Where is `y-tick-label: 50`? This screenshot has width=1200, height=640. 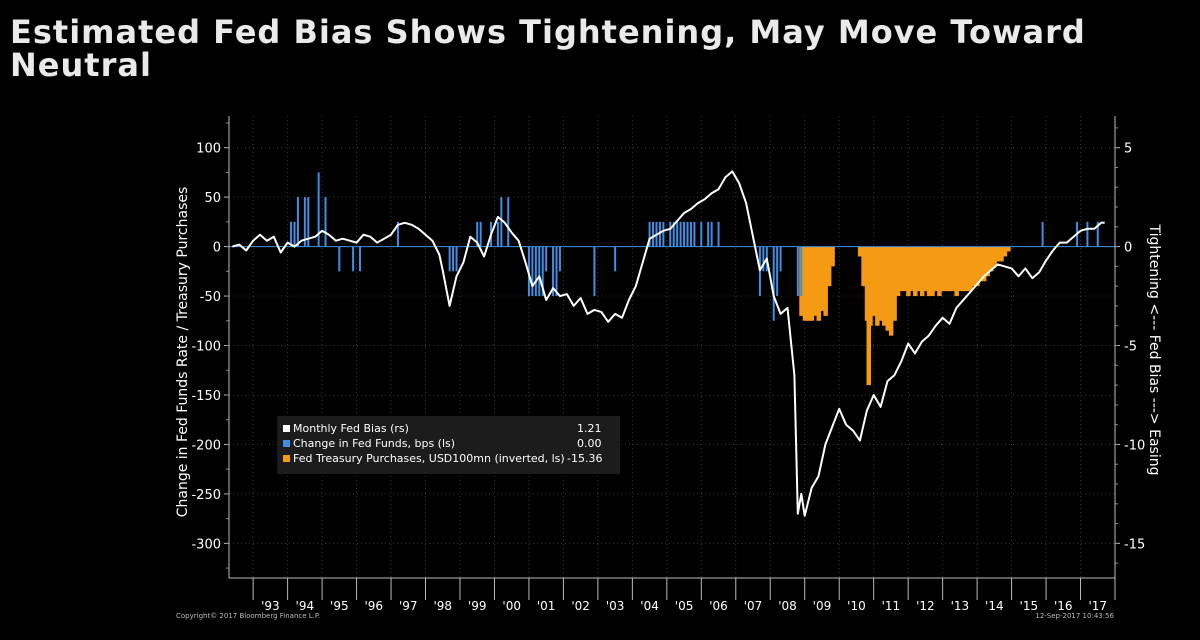 y-tick-label: 50 is located at coordinates (212, 198).